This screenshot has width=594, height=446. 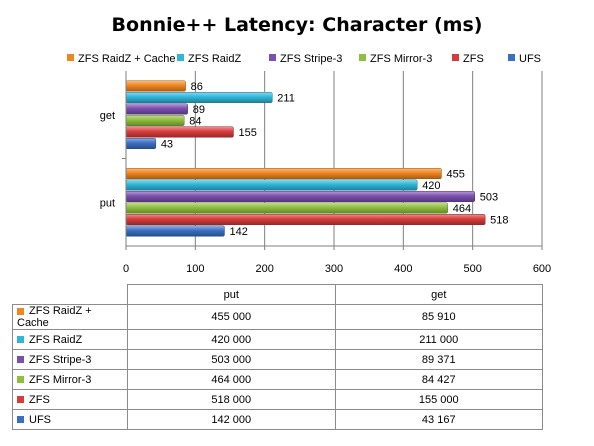 What do you see at coordinates (39, 399) in the screenshot?
I see `series-name: ZFS` at bounding box center [39, 399].